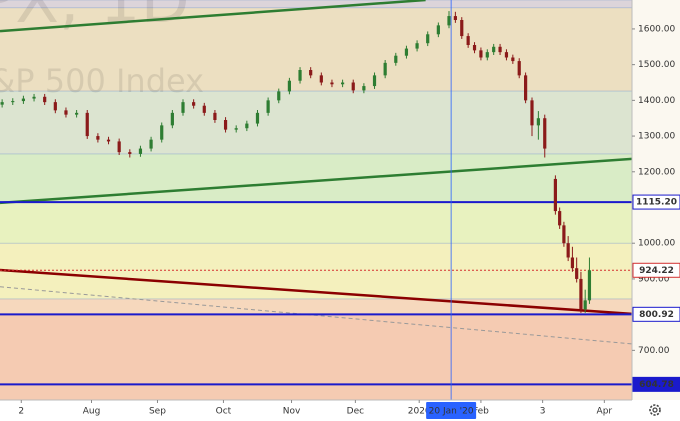 The image size is (680, 421). I want to click on crosshair-label-box, so click(451, 410).